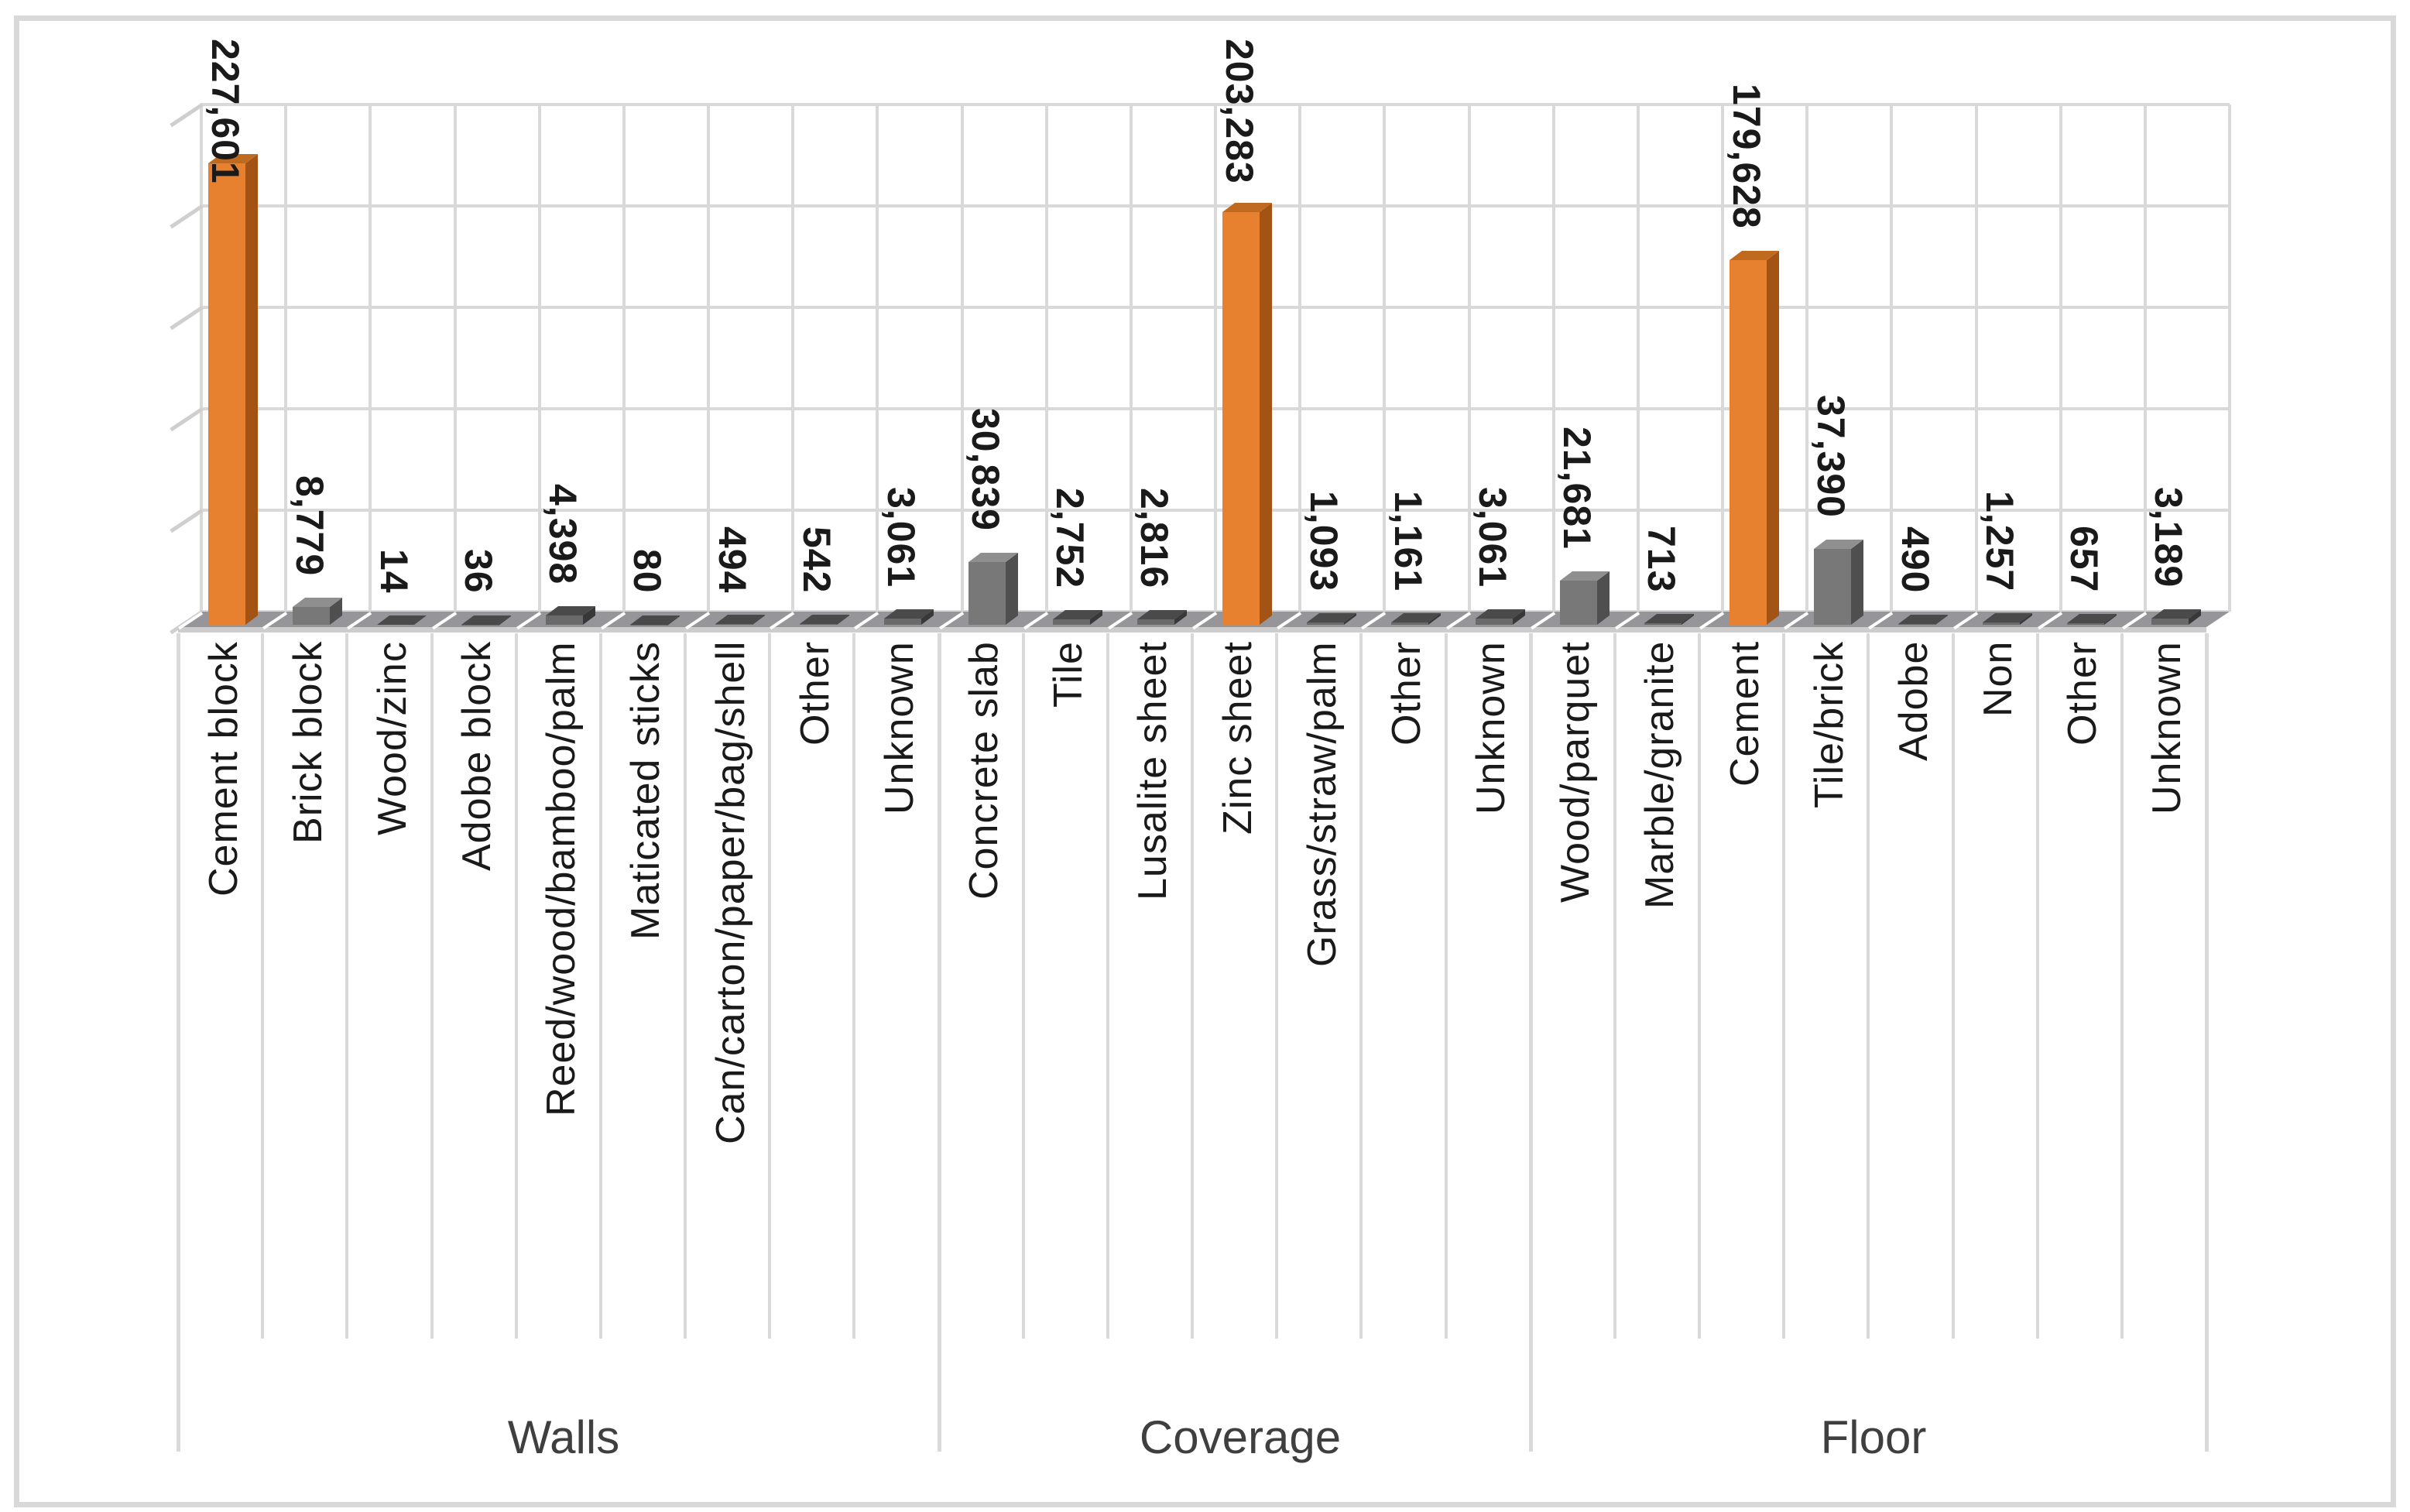  I want to click on bar-adobe, so click(1916, 624).